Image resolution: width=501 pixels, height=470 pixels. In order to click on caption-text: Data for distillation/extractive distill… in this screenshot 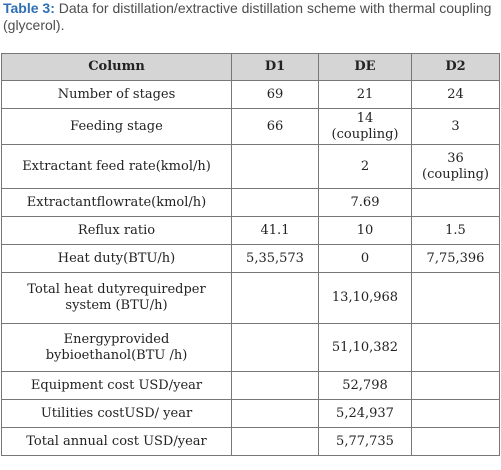, I will do `click(247, 16)`.